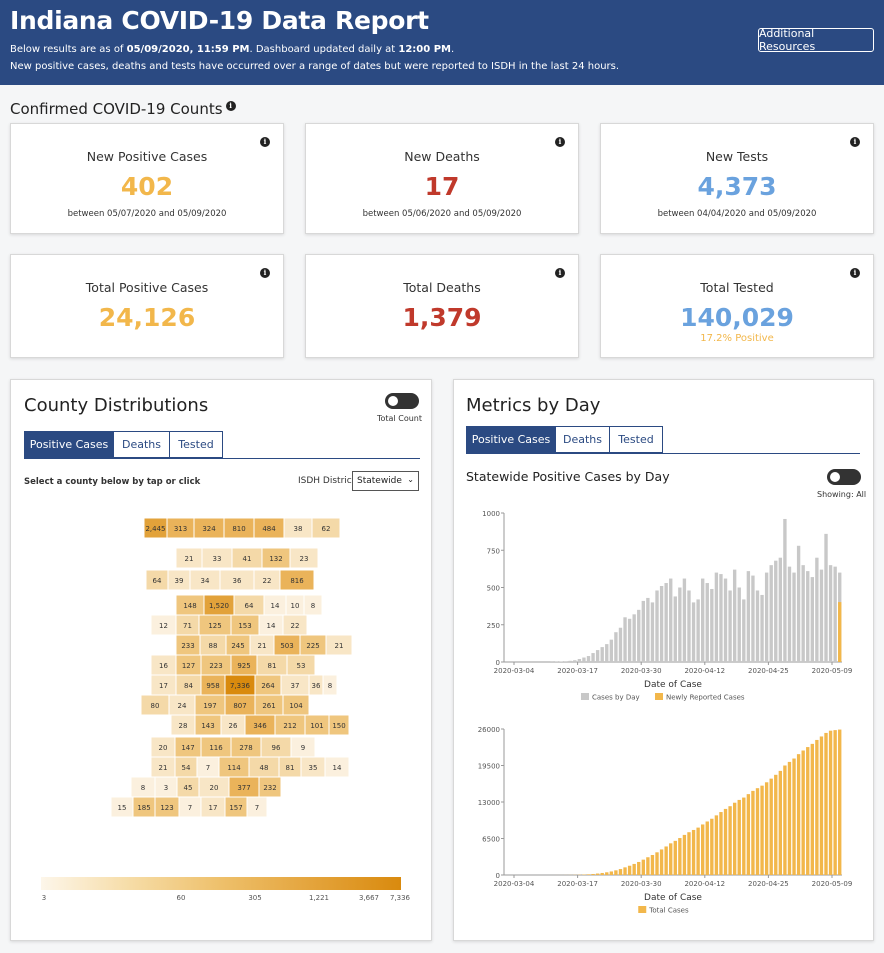 This screenshot has height=953, width=884. What do you see at coordinates (217, 558) in the screenshot?
I see `county-shape: 33` at bounding box center [217, 558].